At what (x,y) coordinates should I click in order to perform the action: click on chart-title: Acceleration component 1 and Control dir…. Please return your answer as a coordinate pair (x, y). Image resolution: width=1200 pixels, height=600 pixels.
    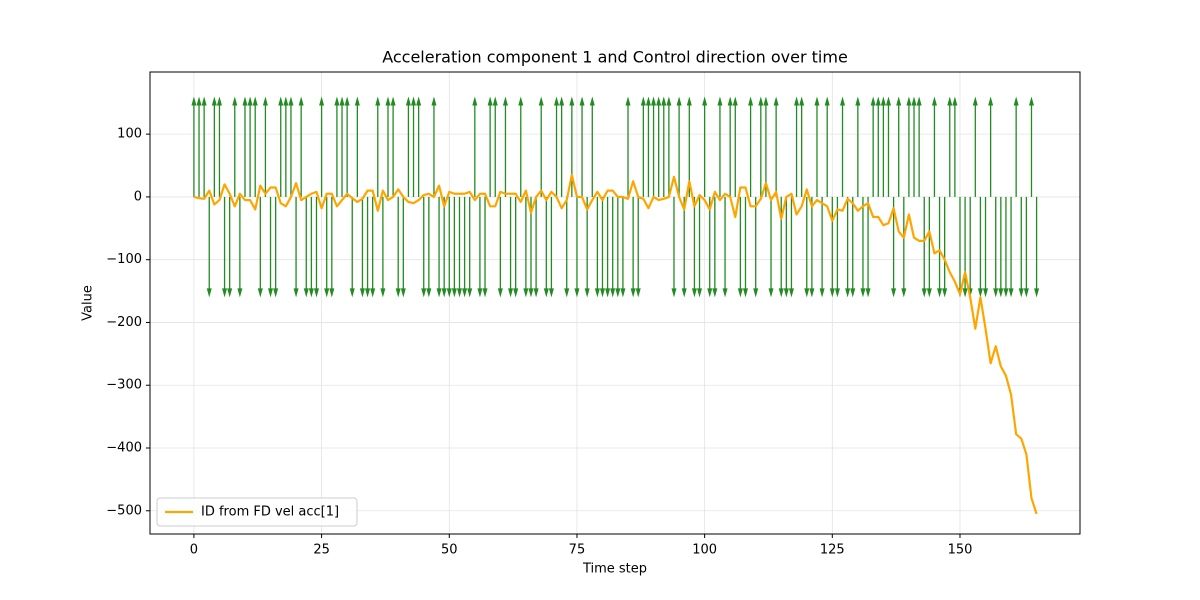
    Looking at the image, I should click on (615, 57).